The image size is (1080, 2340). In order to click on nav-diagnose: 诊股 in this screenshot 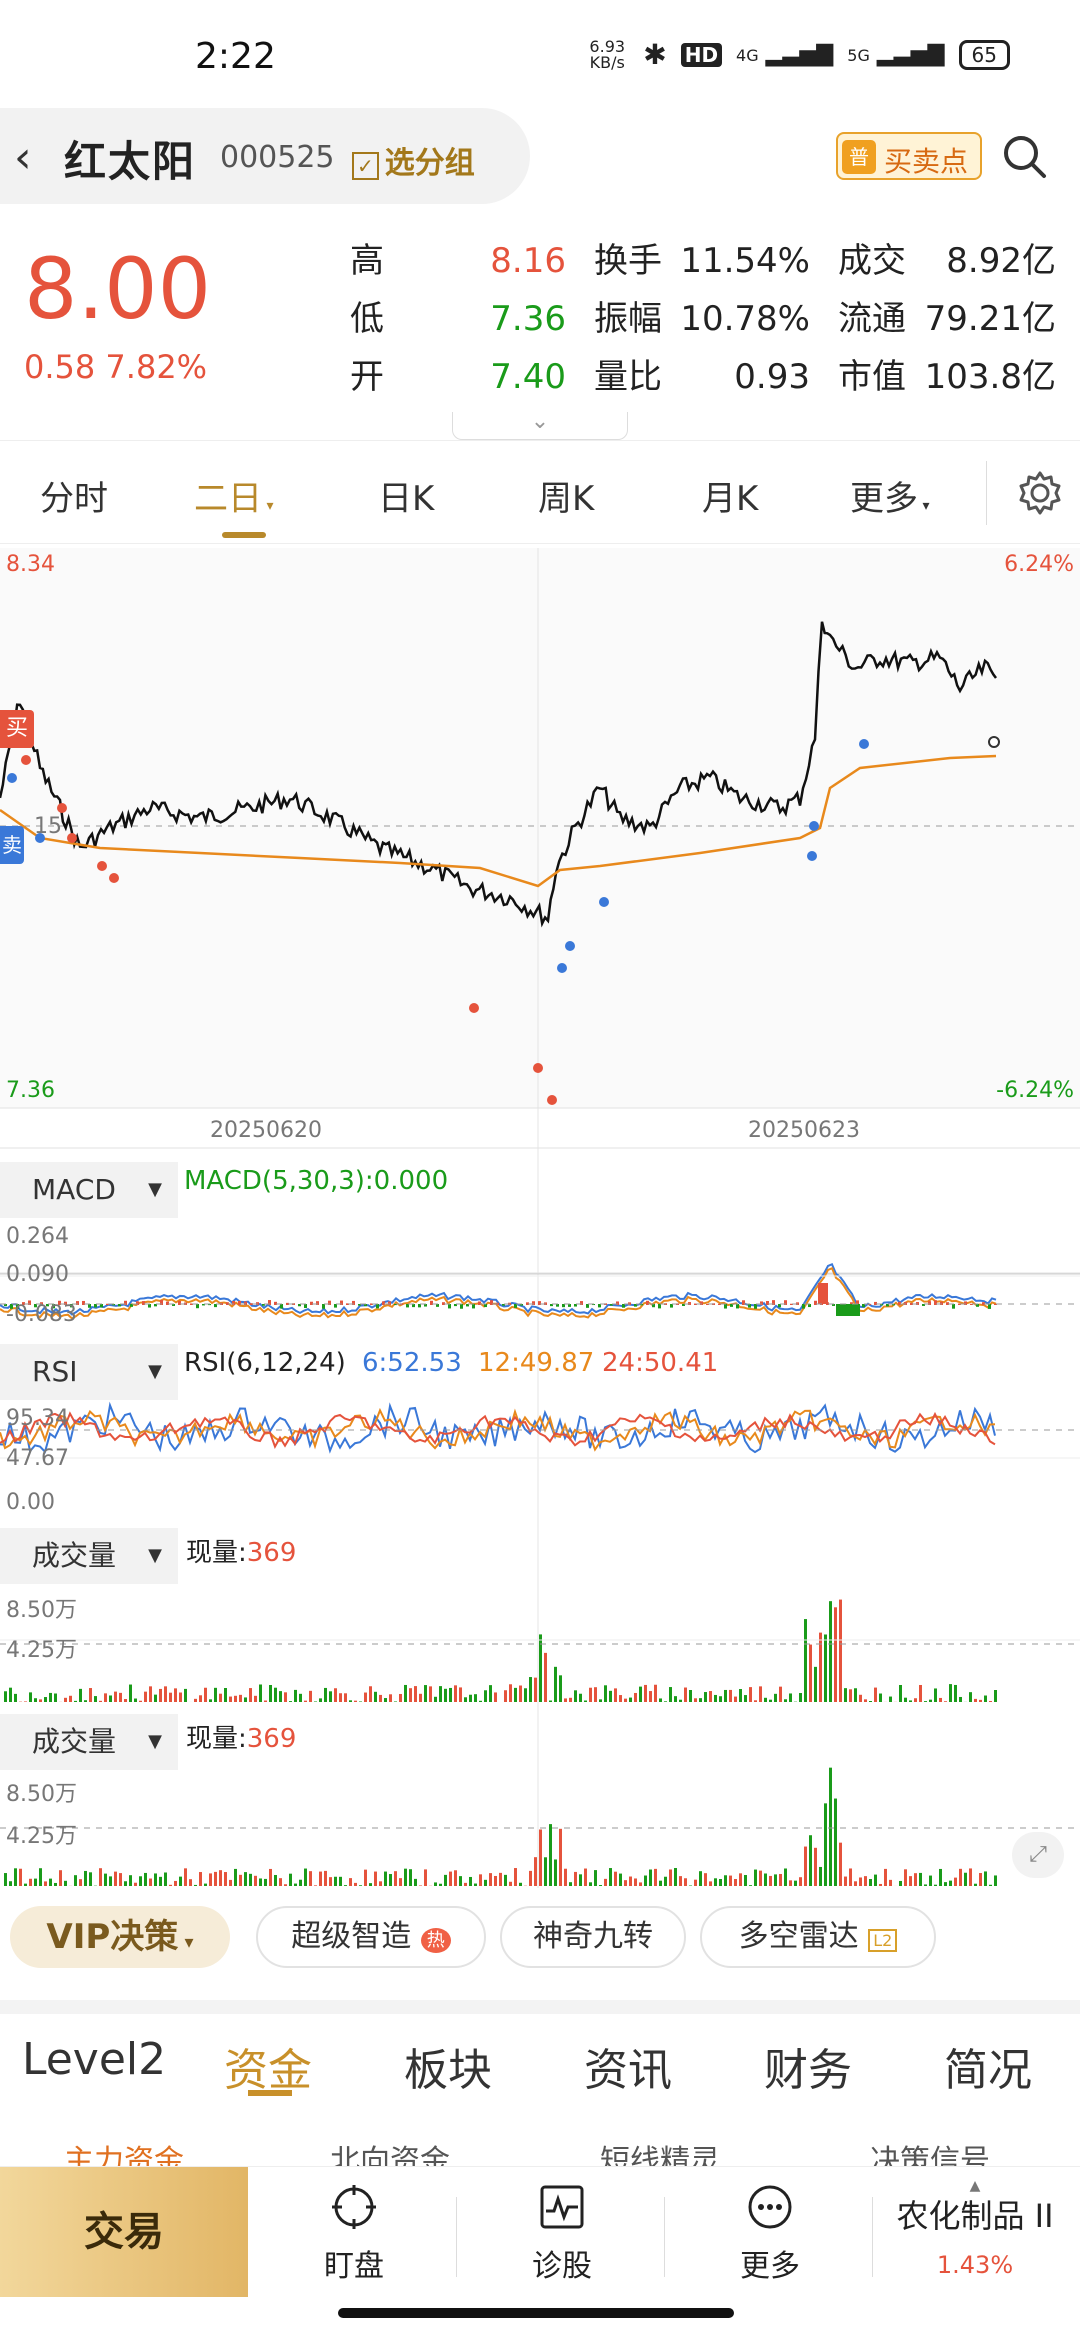, I will do `click(562, 2233)`.